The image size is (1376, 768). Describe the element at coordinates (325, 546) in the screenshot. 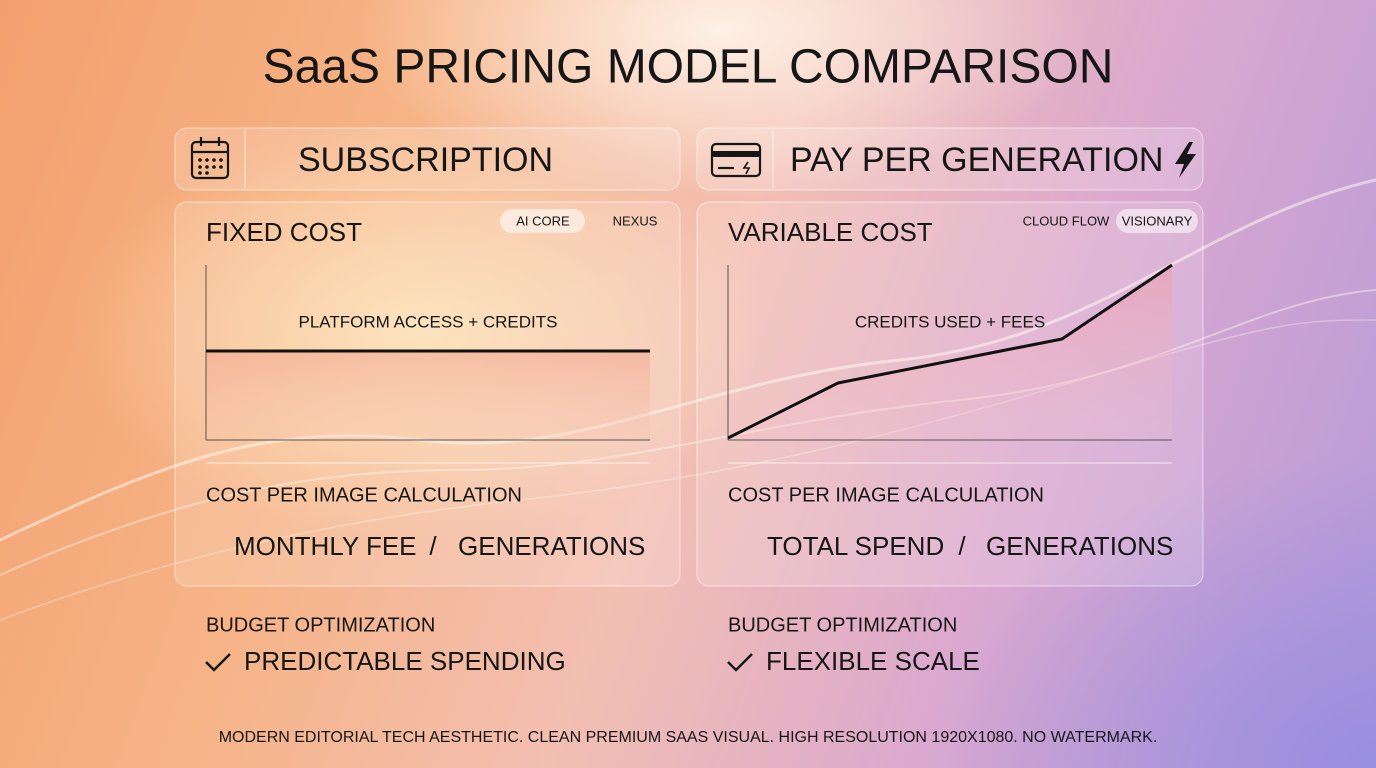

I see `formula-term: MONTHLY FEE` at that location.